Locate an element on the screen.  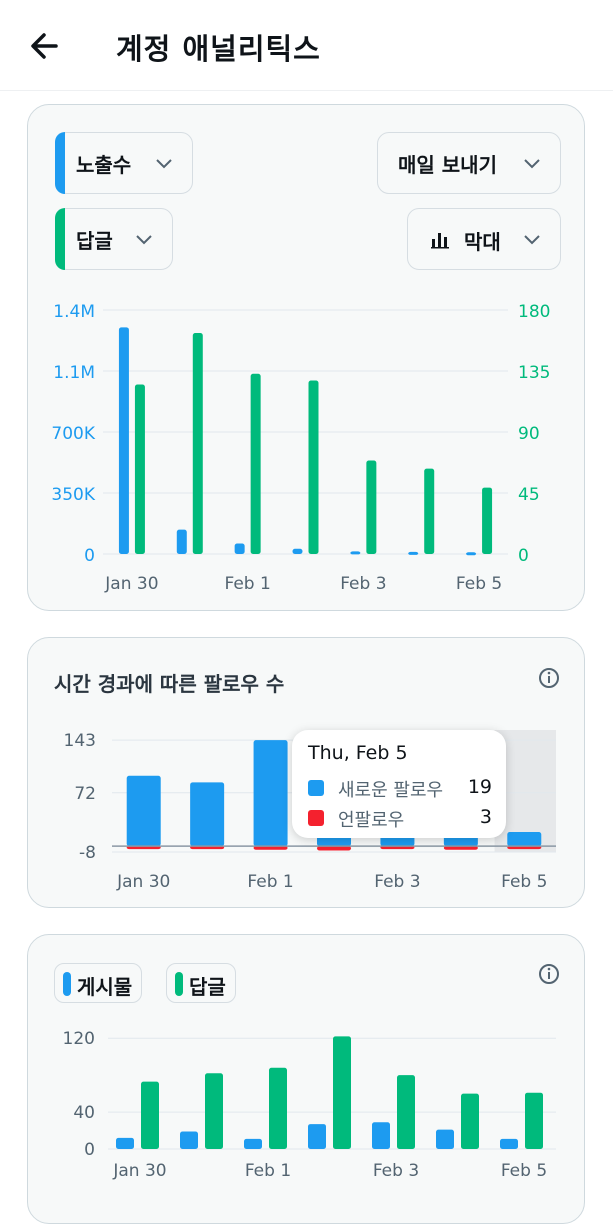
metric1-label: 노출수 is located at coordinates (104, 164).